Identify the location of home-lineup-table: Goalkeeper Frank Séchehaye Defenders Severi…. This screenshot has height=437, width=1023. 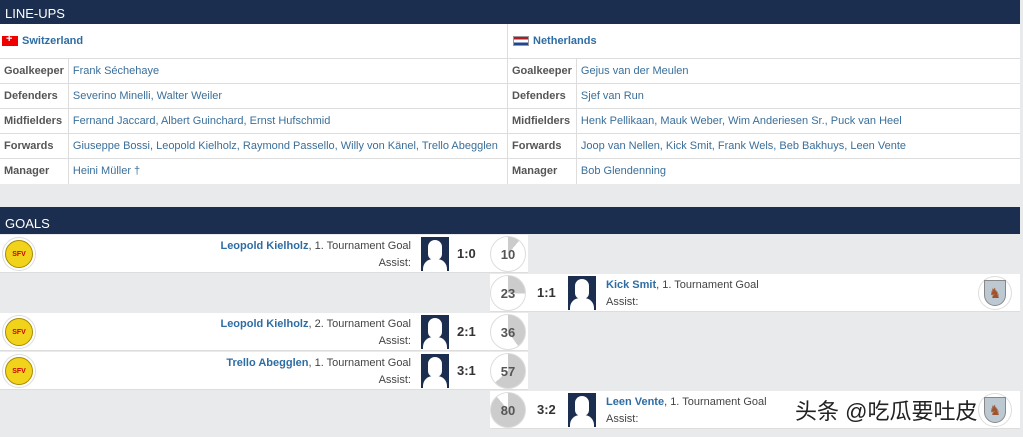
(253, 121).